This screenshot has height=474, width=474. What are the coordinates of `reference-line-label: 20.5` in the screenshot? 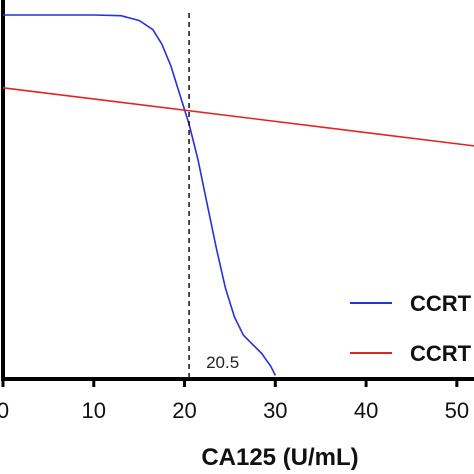 It's located at (222, 362).